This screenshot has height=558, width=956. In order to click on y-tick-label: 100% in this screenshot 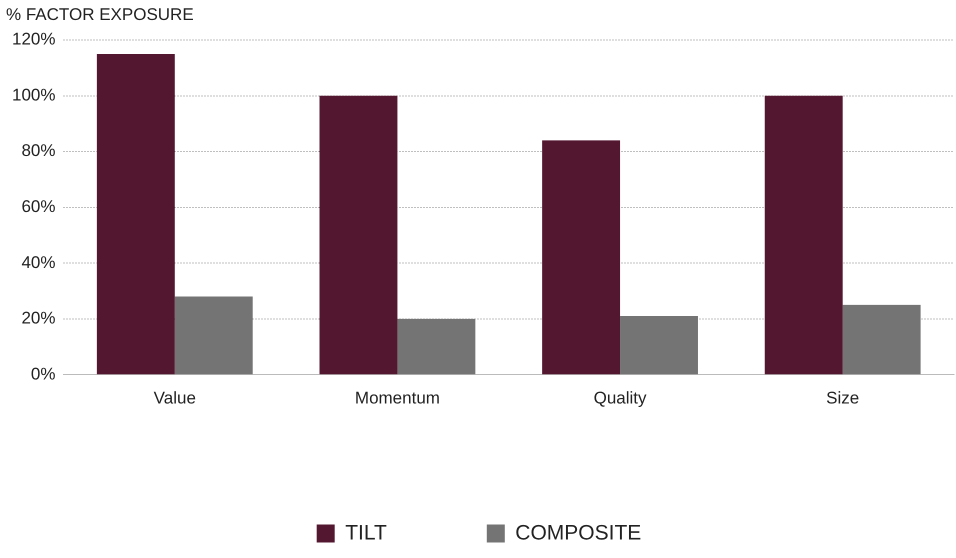, I will do `click(34, 94)`.